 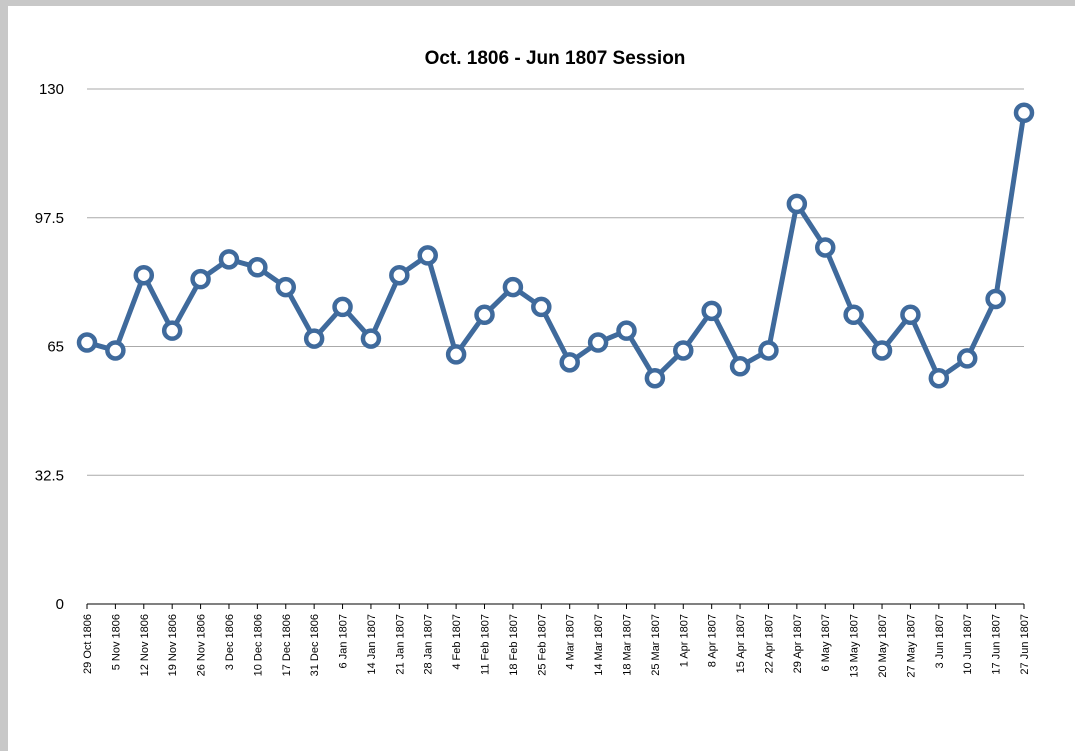 What do you see at coordinates (173, 645) in the screenshot?
I see `x-tick-label: 19 Nov 1806` at bounding box center [173, 645].